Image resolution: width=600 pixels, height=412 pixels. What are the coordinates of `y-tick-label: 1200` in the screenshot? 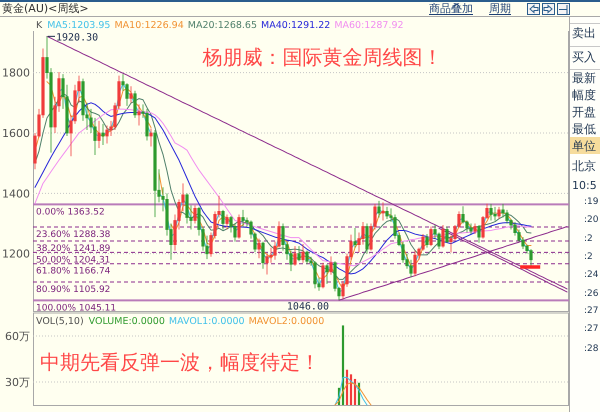 It's located at (16, 254).